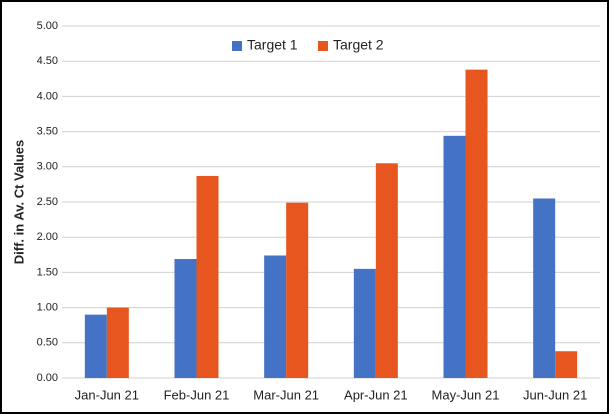 The width and height of the screenshot is (609, 414). Describe the element at coordinates (47, 26) in the screenshot. I see `y-tick-label: 5.00` at that location.